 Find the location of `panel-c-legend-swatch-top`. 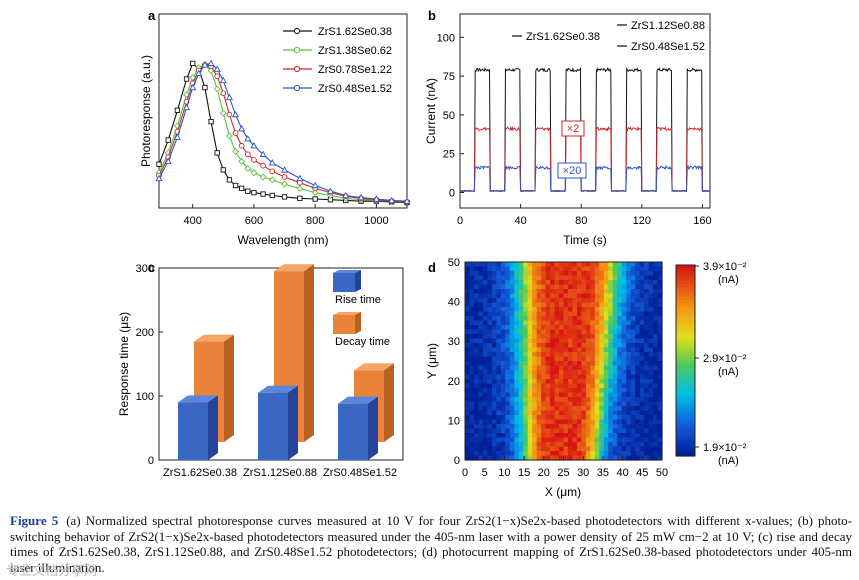

panel-c-legend-swatch-top is located at coordinates (347, 271).